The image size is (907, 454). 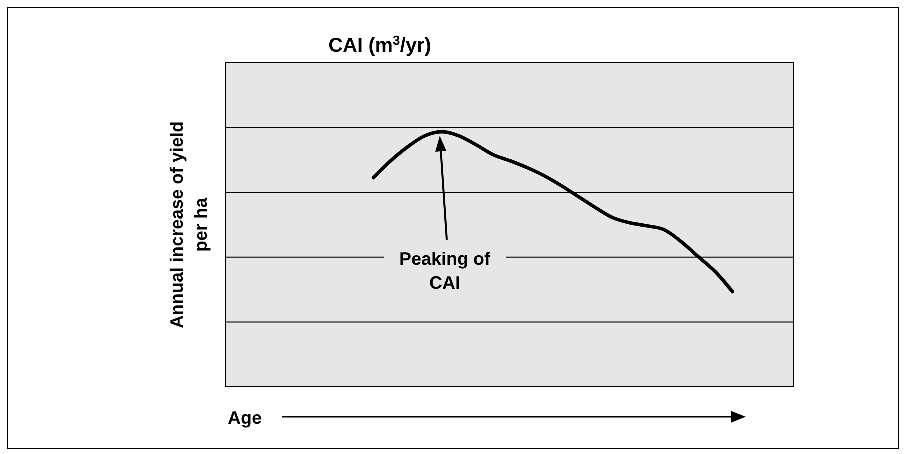 I want to click on x-axis-title: Age, so click(x=245, y=418).